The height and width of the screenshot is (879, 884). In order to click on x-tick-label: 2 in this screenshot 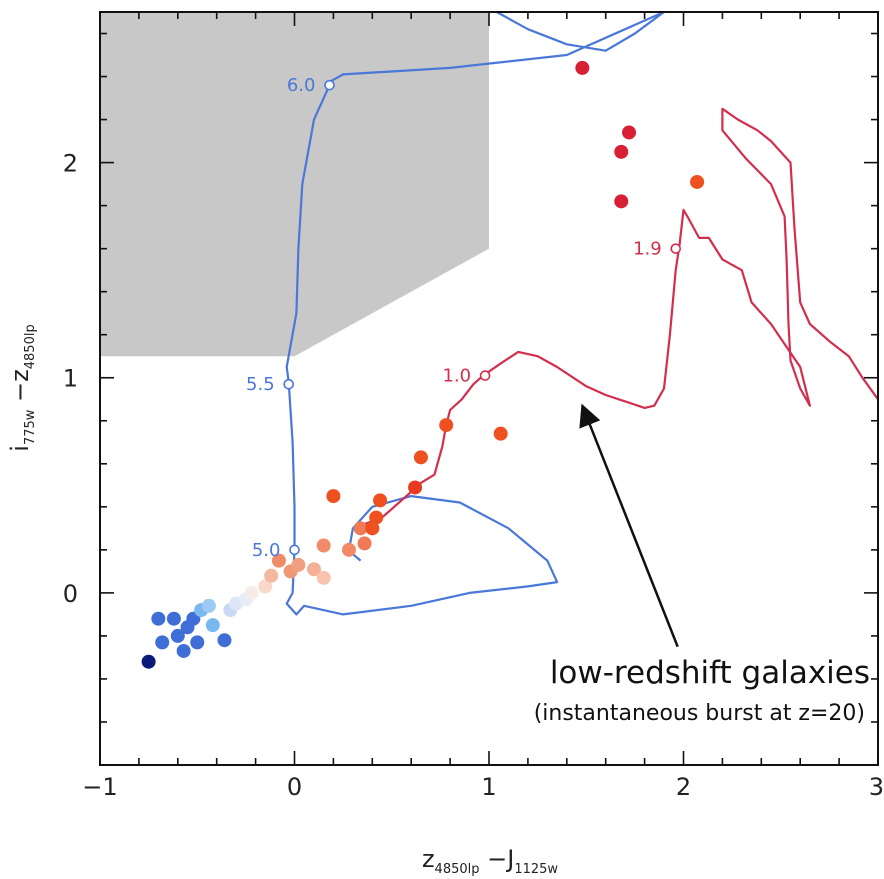, I will do `click(683, 787)`.